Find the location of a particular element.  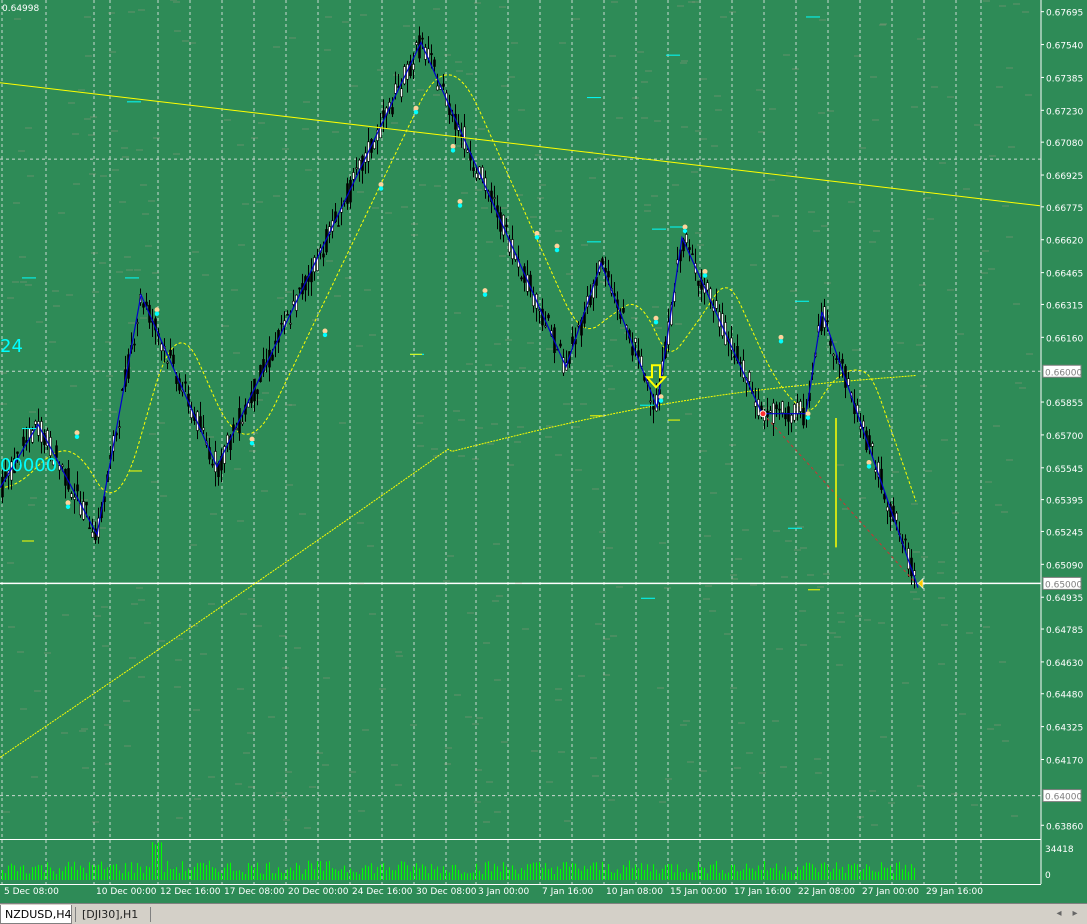

price-tick-label: 0.65855 is located at coordinates (1064, 404).